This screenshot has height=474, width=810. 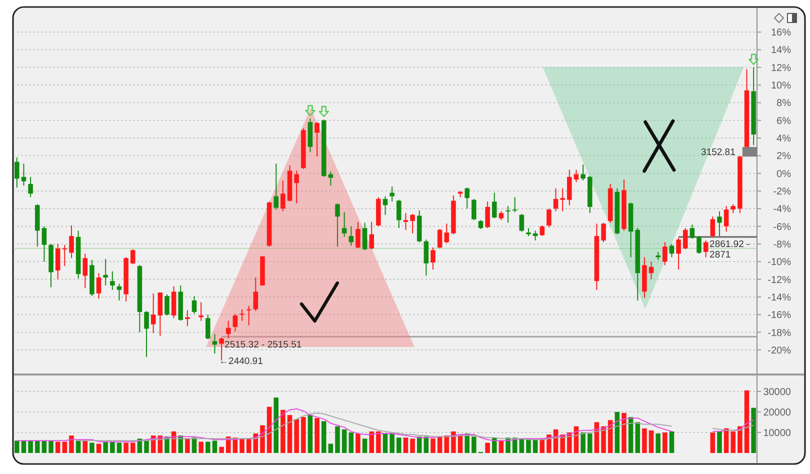 I want to click on y-tick-label: 2%, so click(x=784, y=156).